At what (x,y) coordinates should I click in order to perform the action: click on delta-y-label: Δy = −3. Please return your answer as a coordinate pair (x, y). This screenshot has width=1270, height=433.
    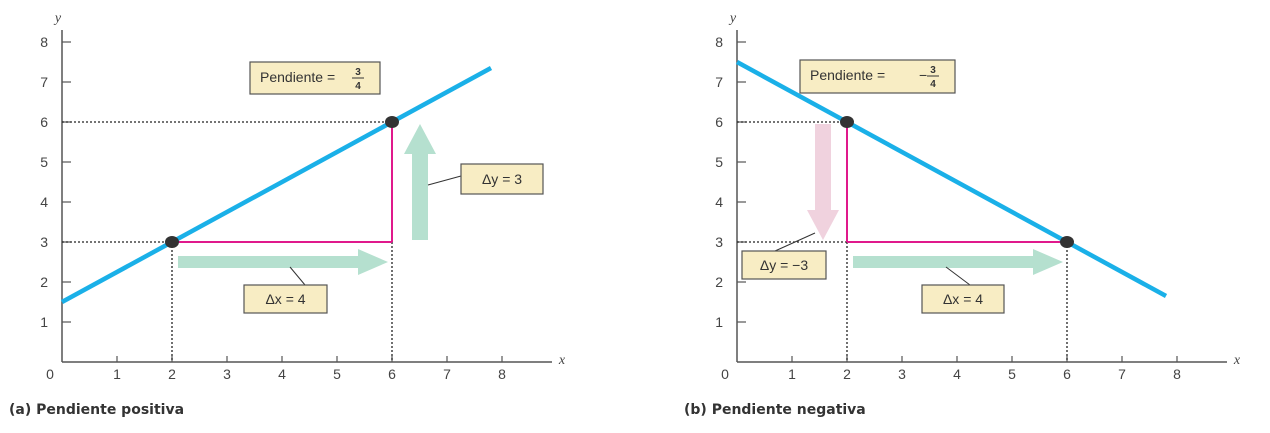
    Looking at the image, I should click on (784, 265).